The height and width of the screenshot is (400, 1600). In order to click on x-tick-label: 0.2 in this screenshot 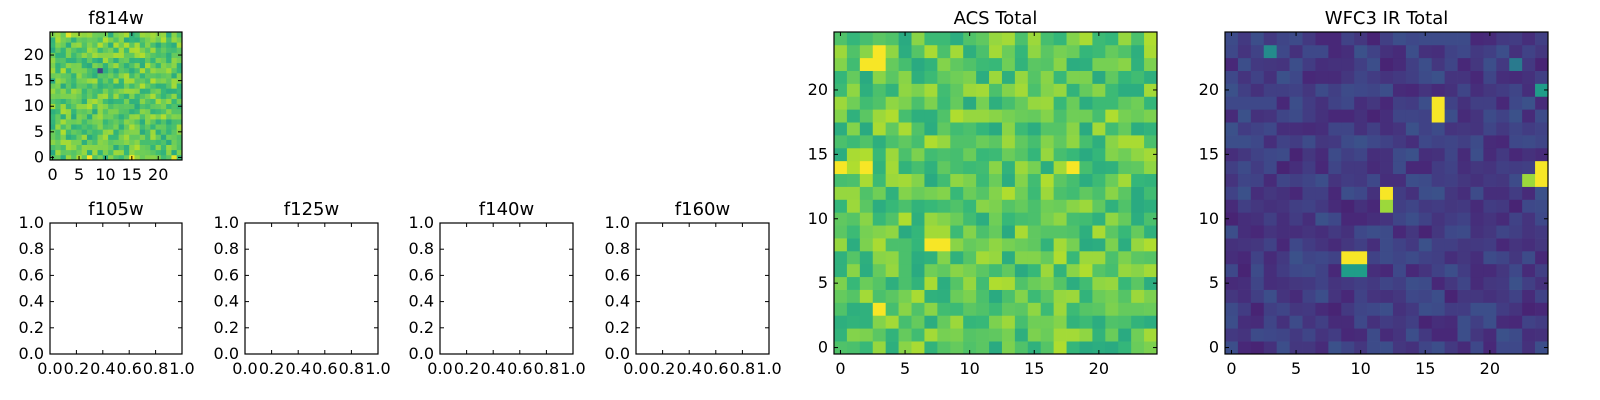, I will do `click(662, 368)`.